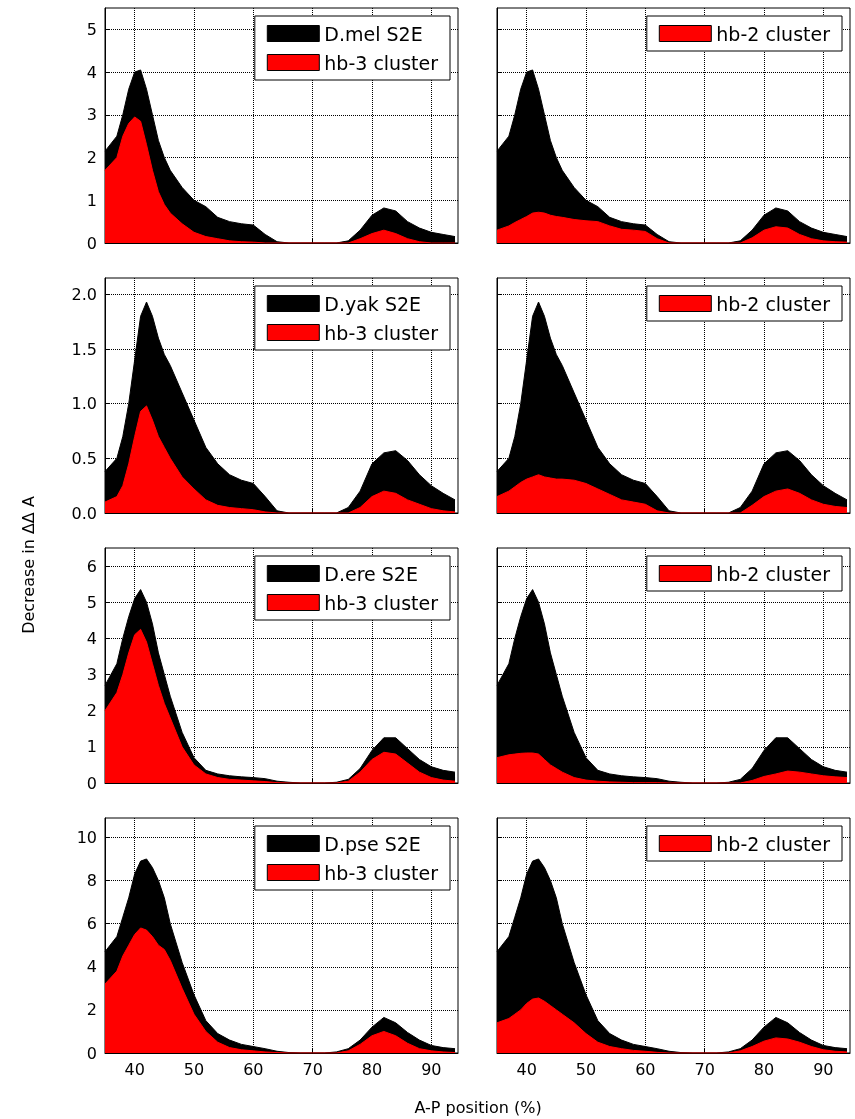 This screenshot has height=1119, width=855. I want to click on y-tick-label: 0.5, so click(84, 458).